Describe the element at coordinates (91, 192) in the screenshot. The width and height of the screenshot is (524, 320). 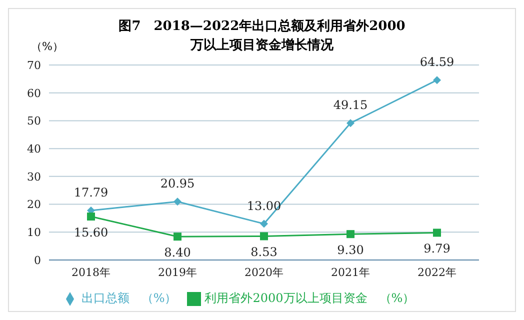
I see `data-label: 17.79` at that location.